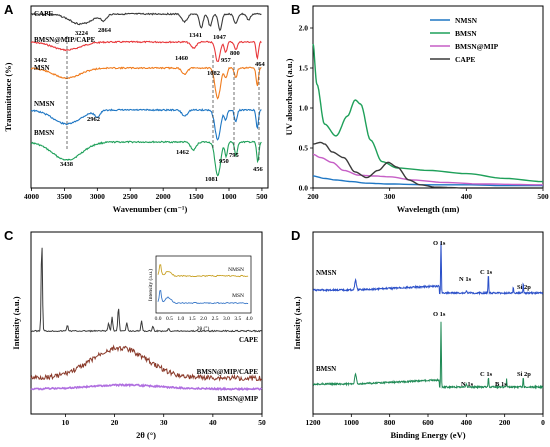 This screenshot has height=447, width=550. What do you see at coordinates (180, 319) in the screenshot?
I see `inset-xtick-label-1.0: 1.0` at bounding box center [180, 319].